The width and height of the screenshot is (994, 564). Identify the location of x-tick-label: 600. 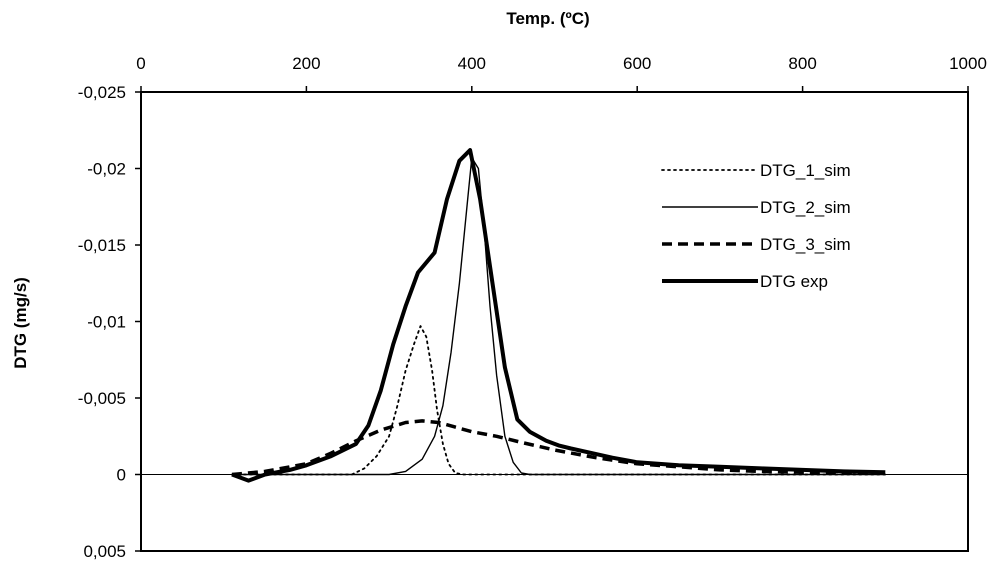
(637, 63).